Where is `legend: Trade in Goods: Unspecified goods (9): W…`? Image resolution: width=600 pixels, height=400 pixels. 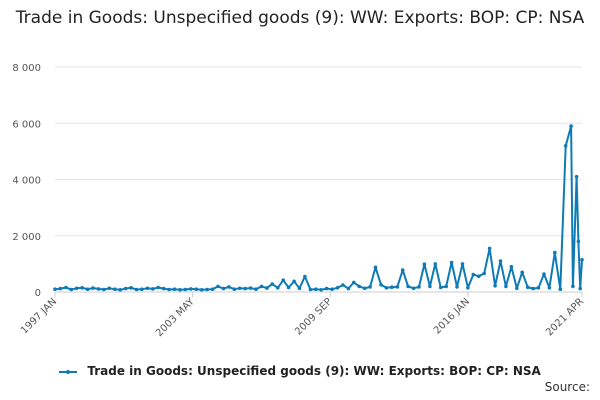 legend: Trade in Goods: Unspecified goods (9): W… is located at coordinates (300, 371).